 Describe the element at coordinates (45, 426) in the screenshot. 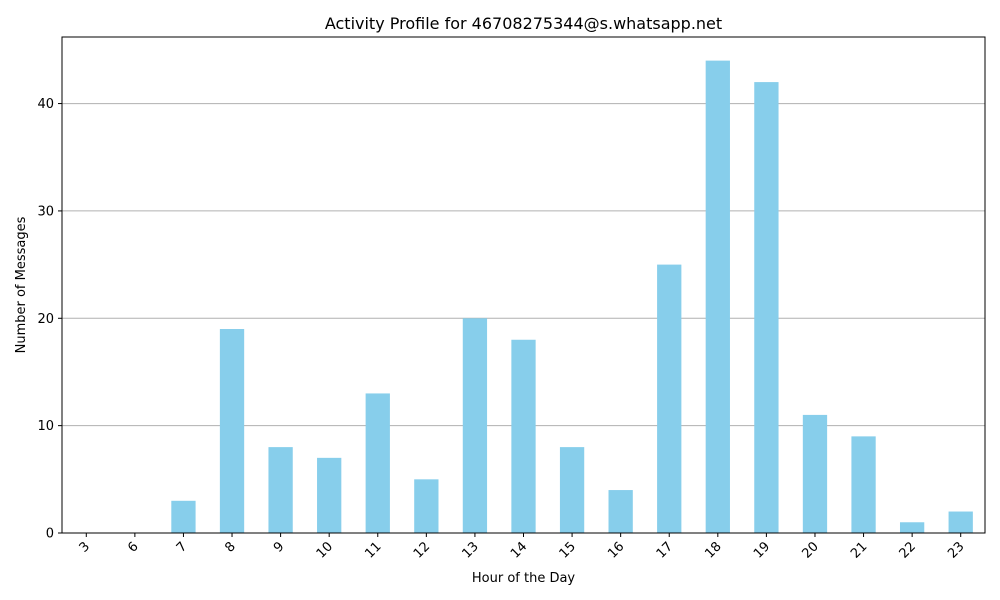

I see `y-tick-label: 10` at that location.